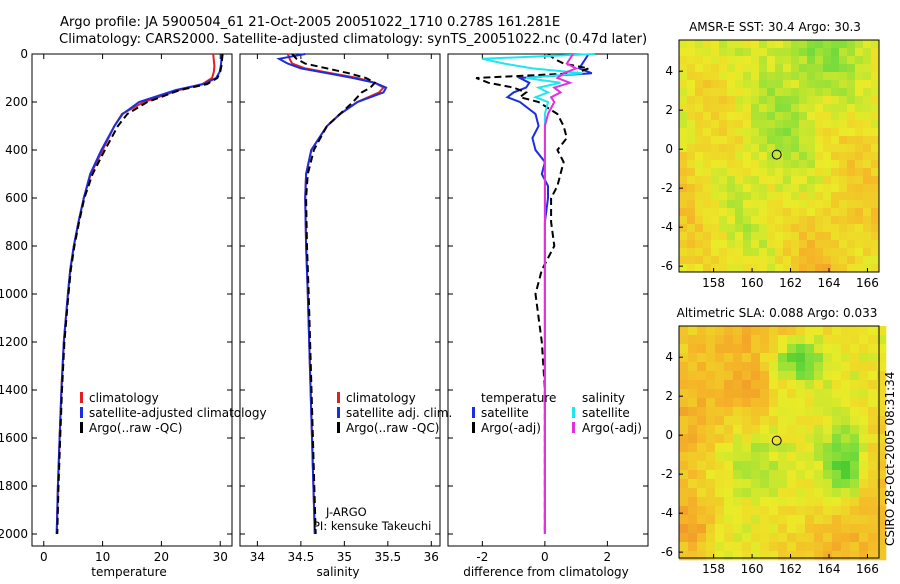  Describe the element at coordinates (867, 283) in the screenshot. I see `map-x-tick-label: 166` at that location.